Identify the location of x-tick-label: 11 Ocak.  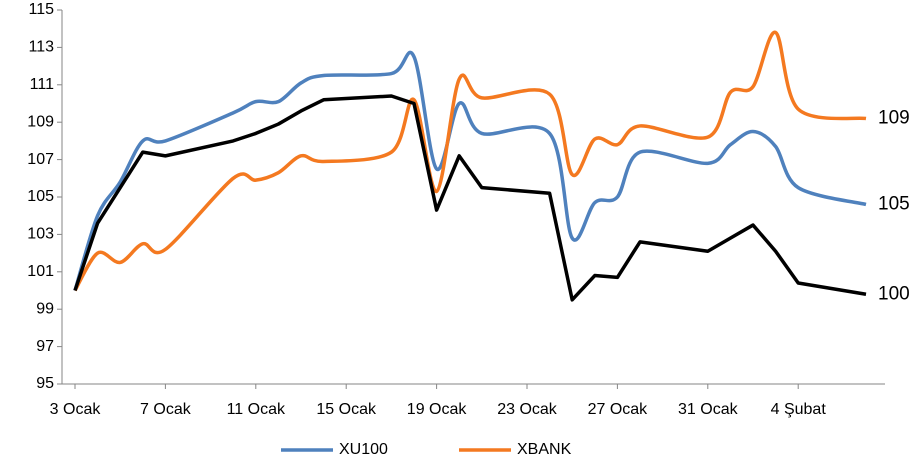
(256, 409).